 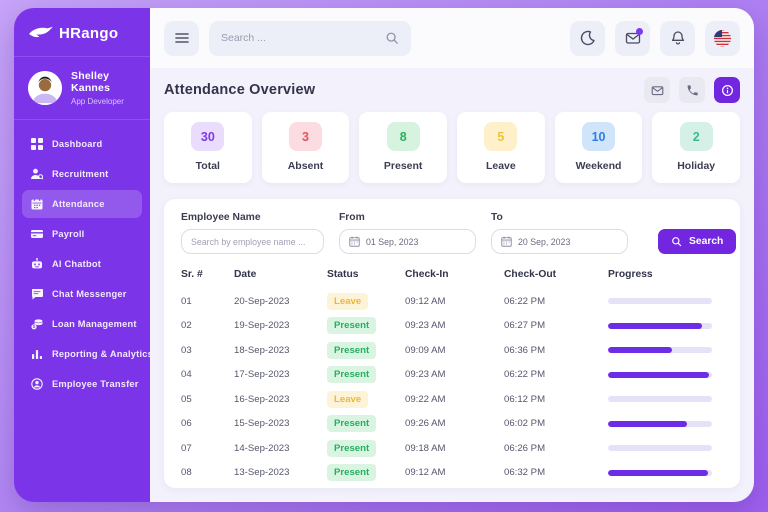 What do you see at coordinates (677, 242) in the screenshot?
I see `search-icon` at bounding box center [677, 242].